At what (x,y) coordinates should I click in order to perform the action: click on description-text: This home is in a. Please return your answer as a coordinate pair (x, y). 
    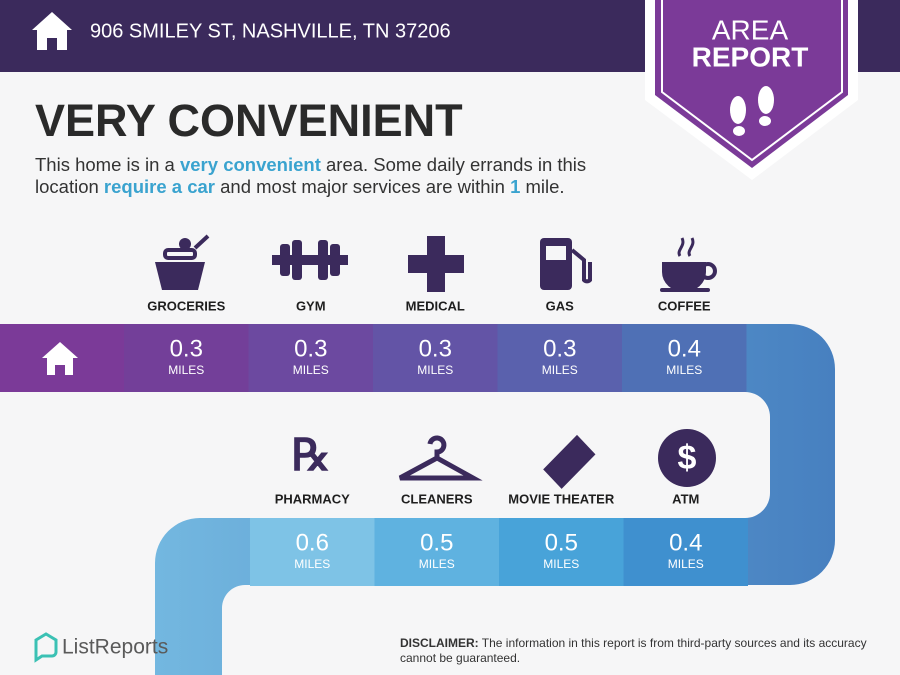
    Looking at the image, I should click on (107, 164).